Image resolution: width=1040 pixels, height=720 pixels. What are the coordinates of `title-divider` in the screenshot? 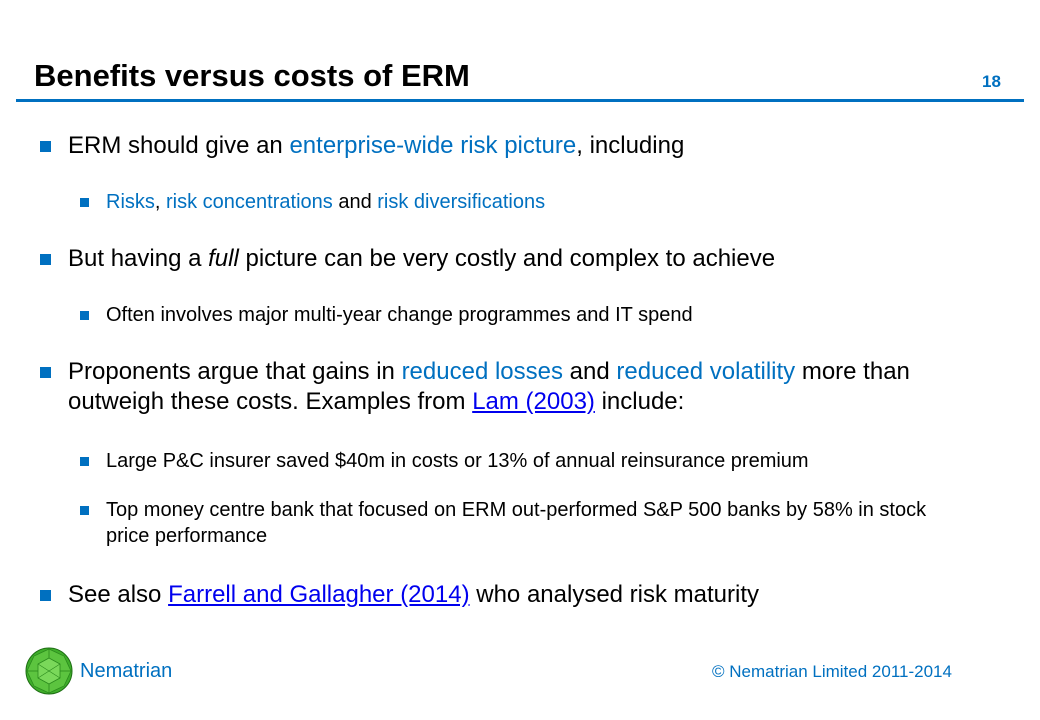 It's located at (520, 100).